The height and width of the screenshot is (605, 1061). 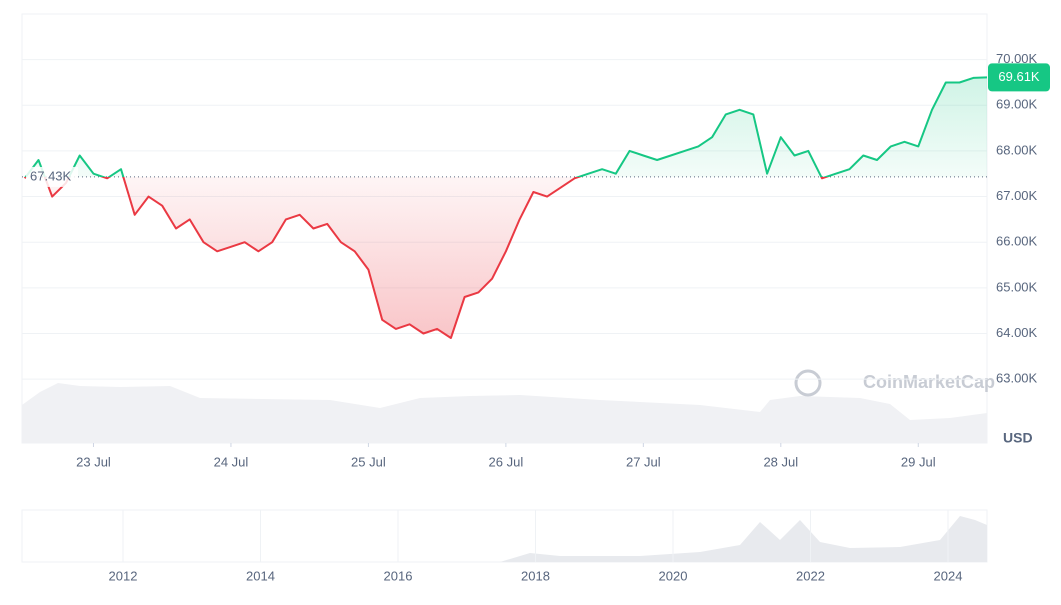 What do you see at coordinates (231, 461) in the screenshot?
I see `x-tick-label: 24 Jul` at bounding box center [231, 461].